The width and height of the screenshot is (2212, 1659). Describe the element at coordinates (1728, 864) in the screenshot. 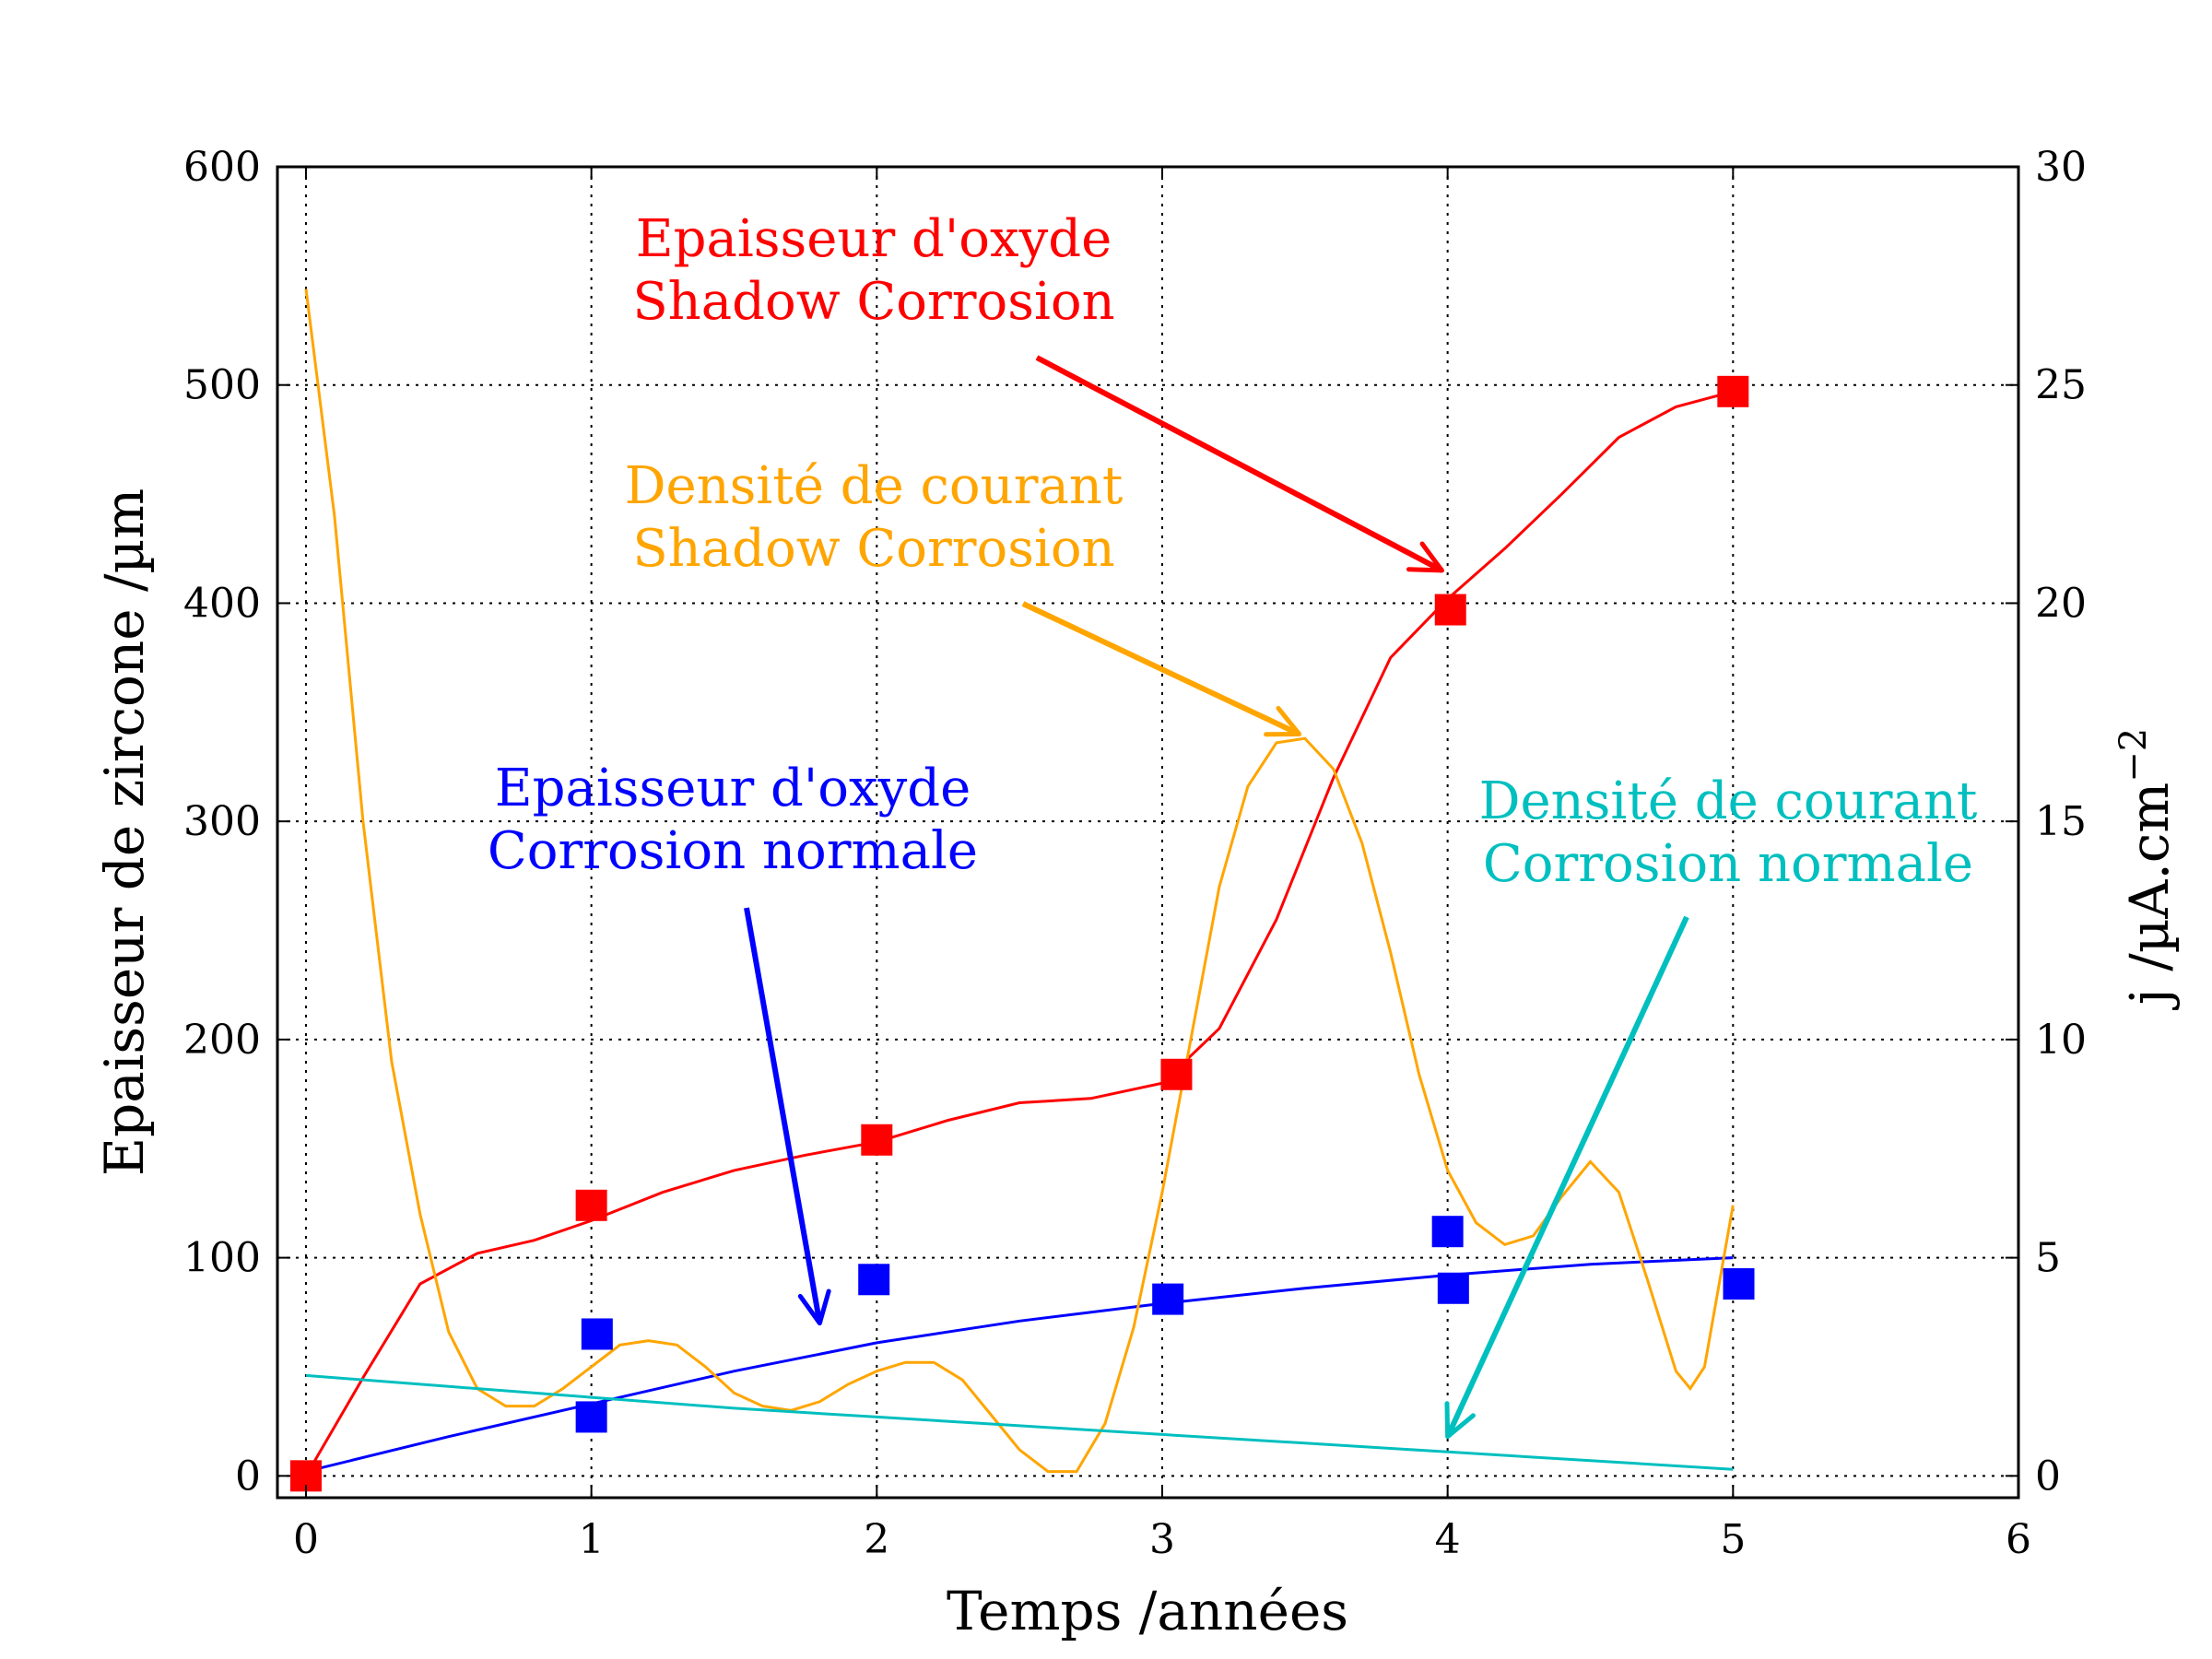

I see `annotation-normal-current-line-2: Corrosion normale` at that location.